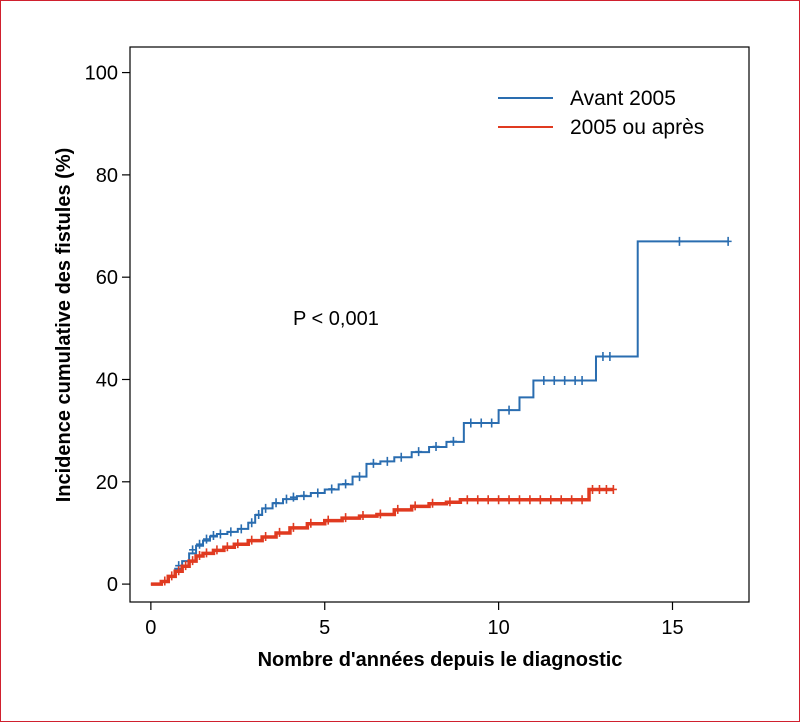 The height and width of the screenshot is (722, 800). What do you see at coordinates (64, 325) in the screenshot?
I see `y-axis-label: Incidence cumulative des fistules (%)` at bounding box center [64, 325].